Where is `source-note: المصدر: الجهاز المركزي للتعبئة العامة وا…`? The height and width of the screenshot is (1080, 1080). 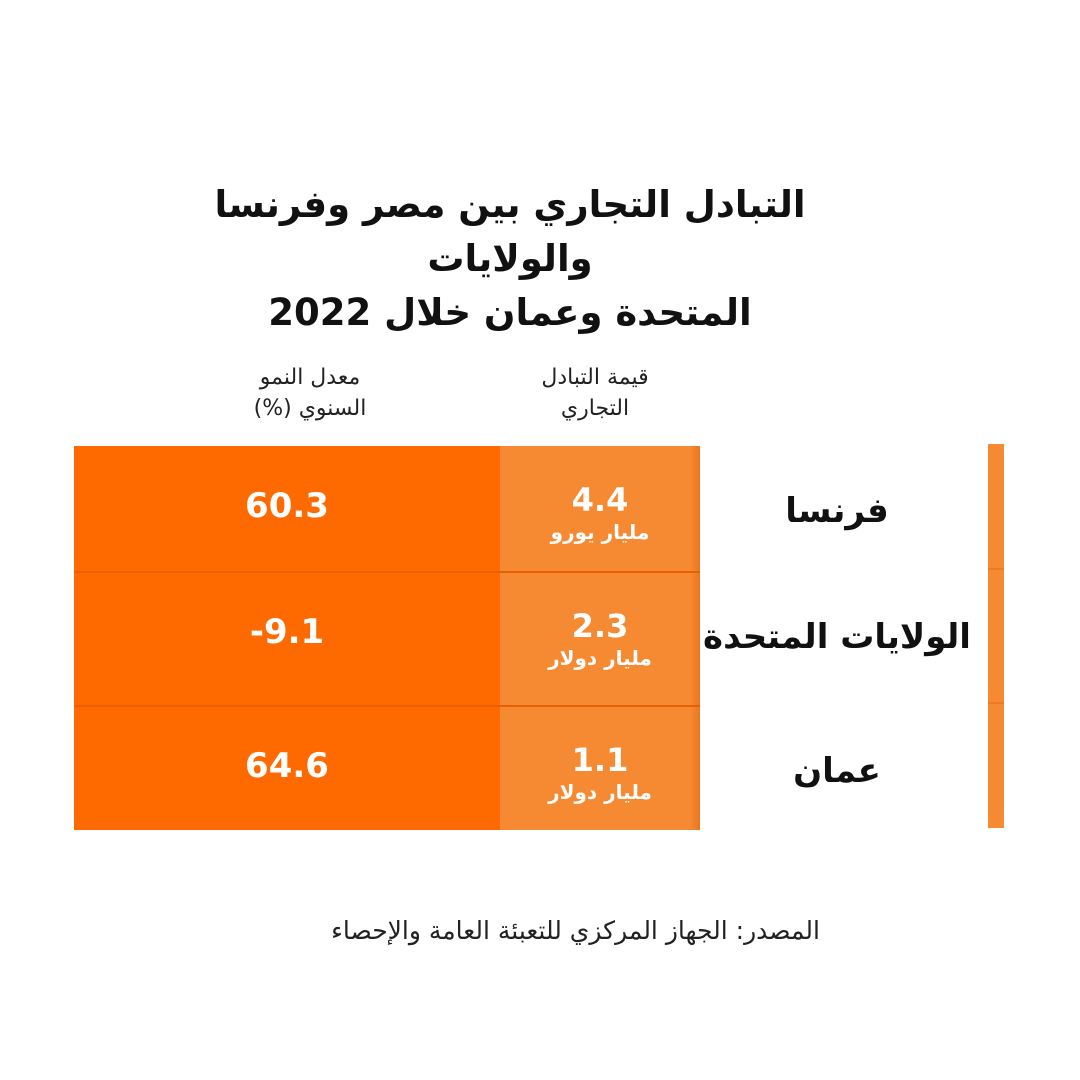 source-note: المصدر: الجهاز المركزي للتعبئة العامة وا… is located at coordinates (575, 930).